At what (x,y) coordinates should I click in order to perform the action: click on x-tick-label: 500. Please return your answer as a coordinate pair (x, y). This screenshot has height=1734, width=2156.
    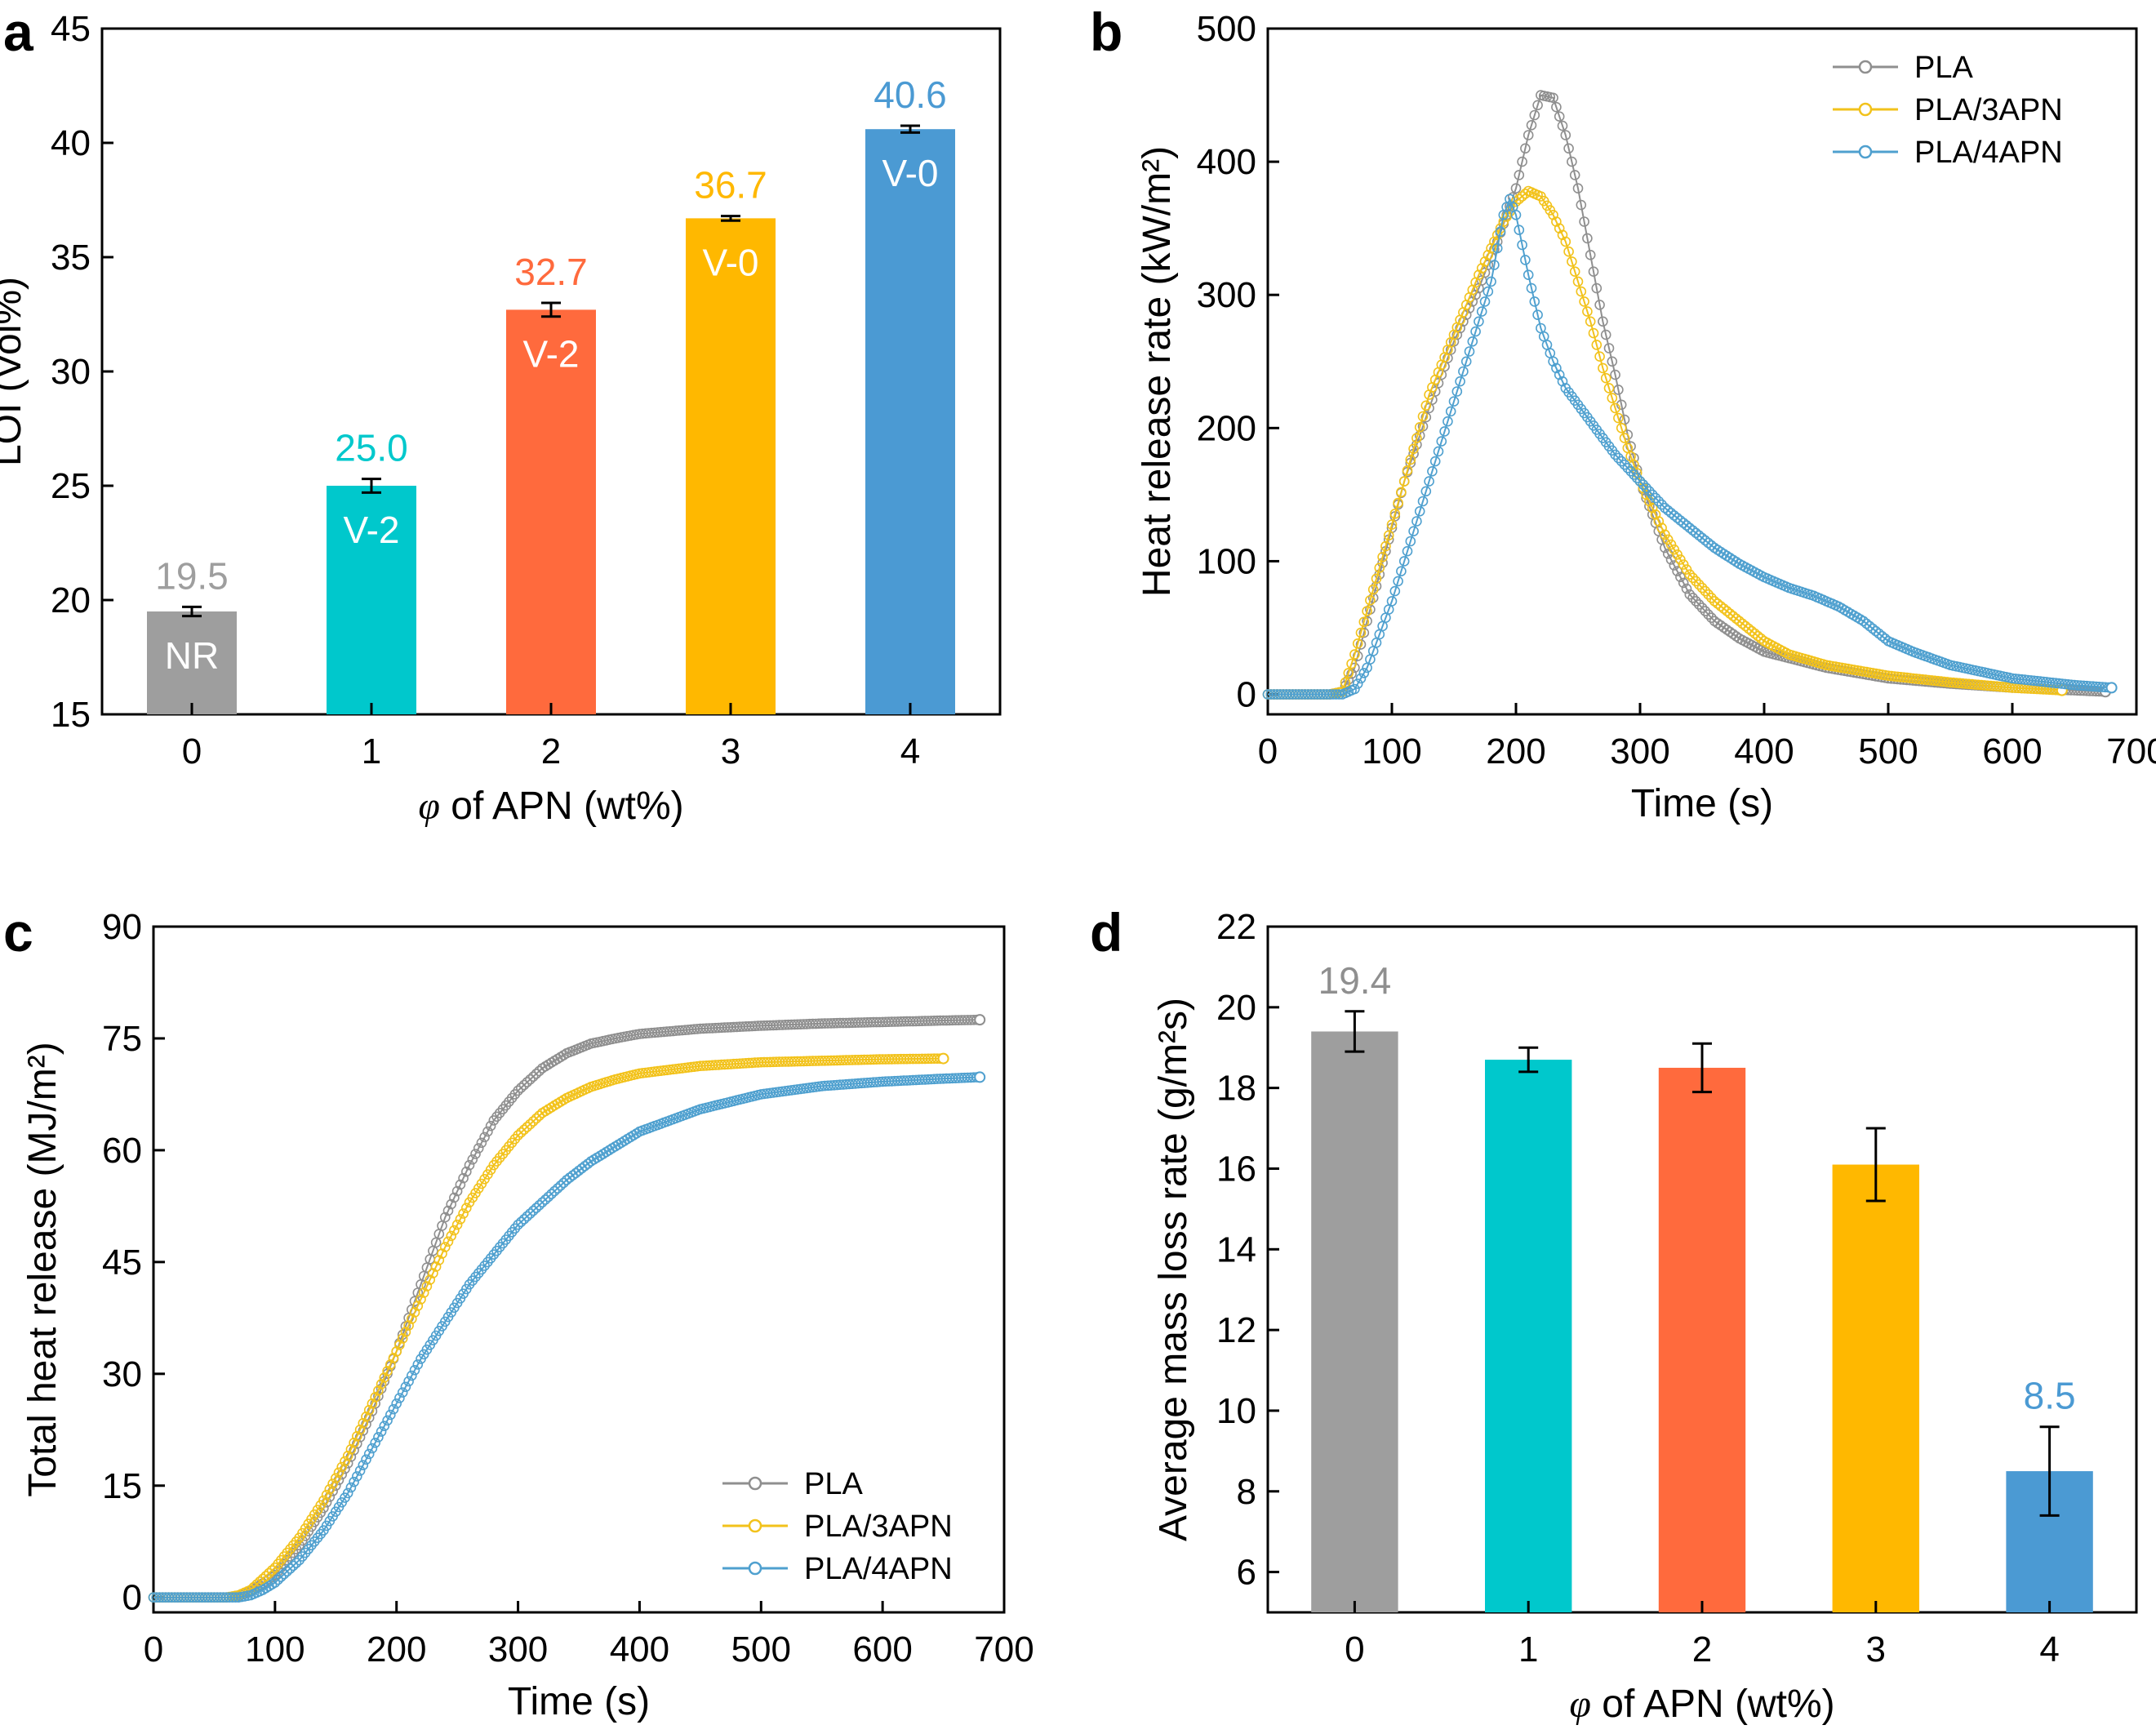
    Looking at the image, I should click on (761, 1650).